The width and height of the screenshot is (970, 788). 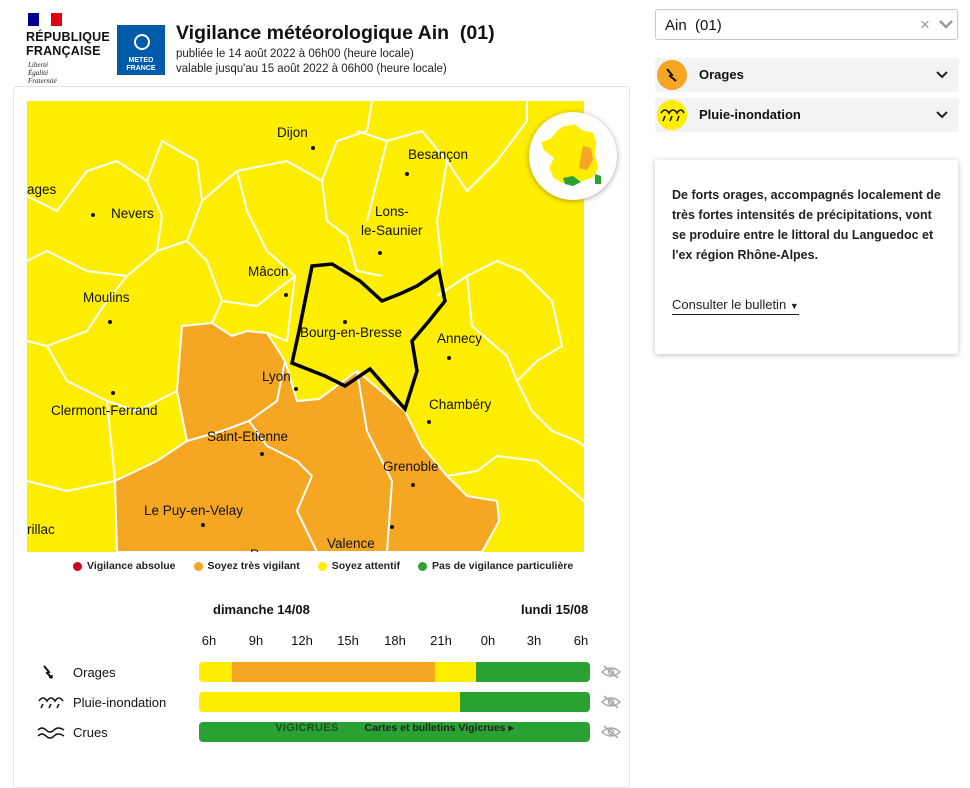 I want to click on city-cut-aurillac: rillac, so click(x=41, y=529).